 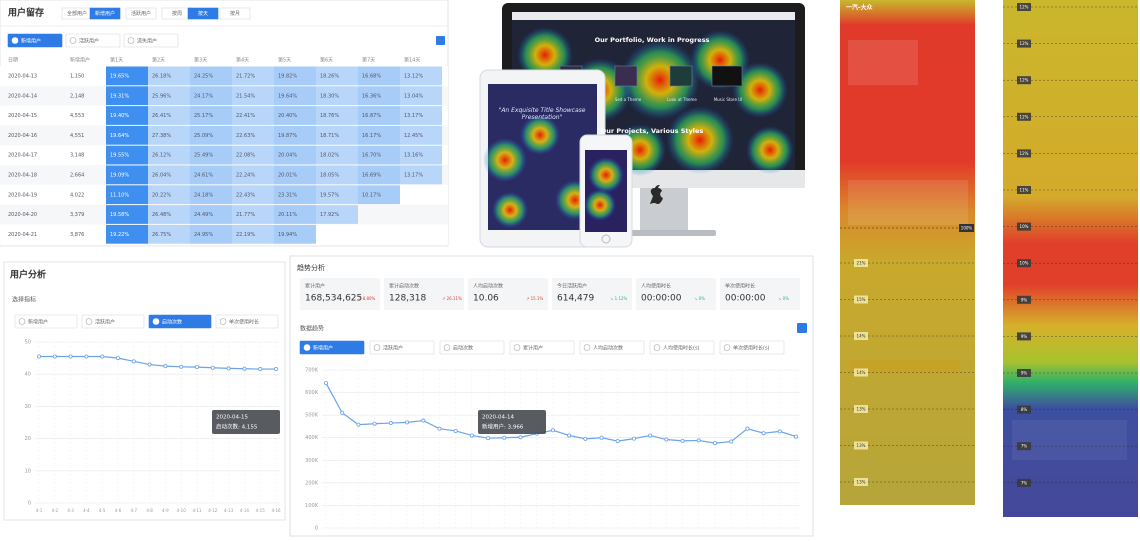 What do you see at coordinates (77, 195) in the screenshot?
I see `cell-text: 4,022` at bounding box center [77, 195].